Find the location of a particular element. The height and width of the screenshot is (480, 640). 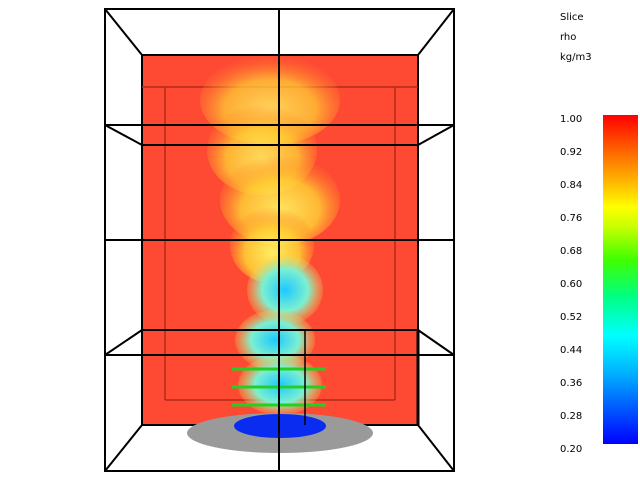

colorbar-tick-label: 0.52 is located at coordinates (571, 317).